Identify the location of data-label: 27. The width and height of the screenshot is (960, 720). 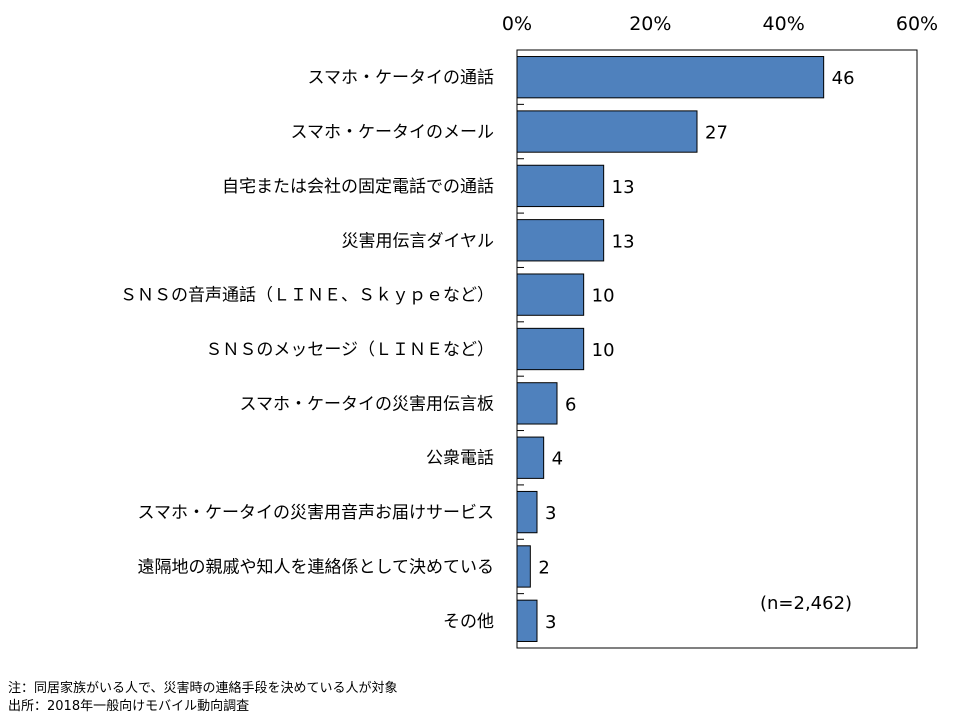
(716, 133).